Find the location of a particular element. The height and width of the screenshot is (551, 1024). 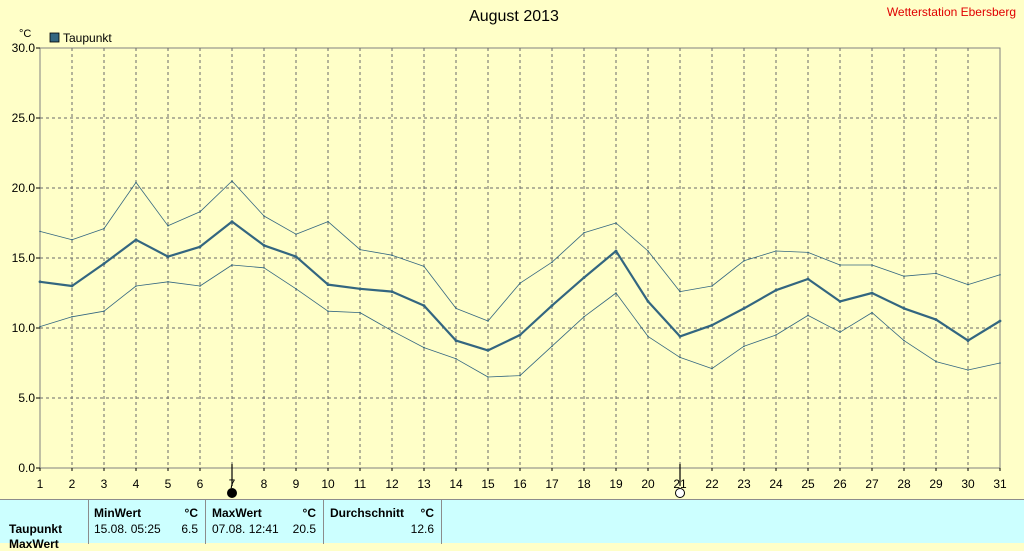

x-tick-label: 16 is located at coordinates (520, 484).